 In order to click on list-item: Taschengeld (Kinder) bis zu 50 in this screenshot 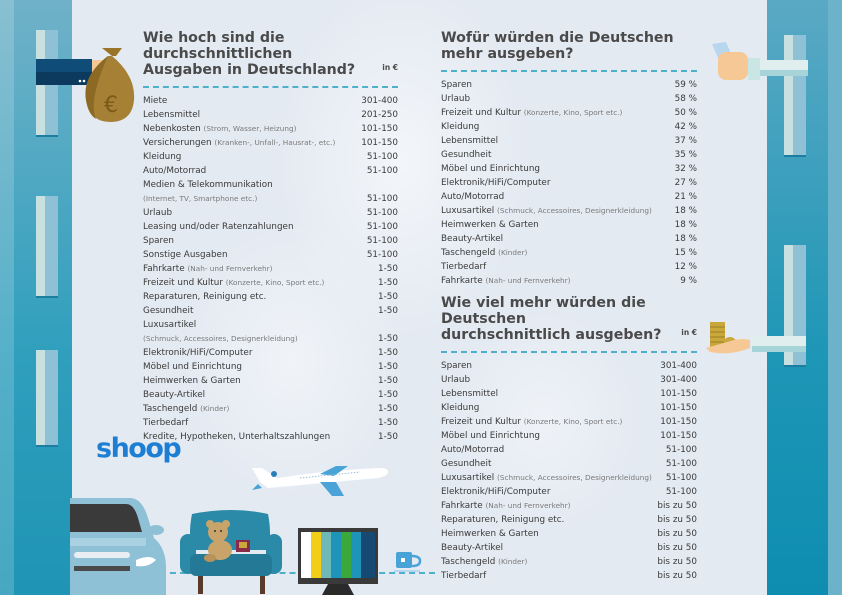, I will do `click(569, 562)`.